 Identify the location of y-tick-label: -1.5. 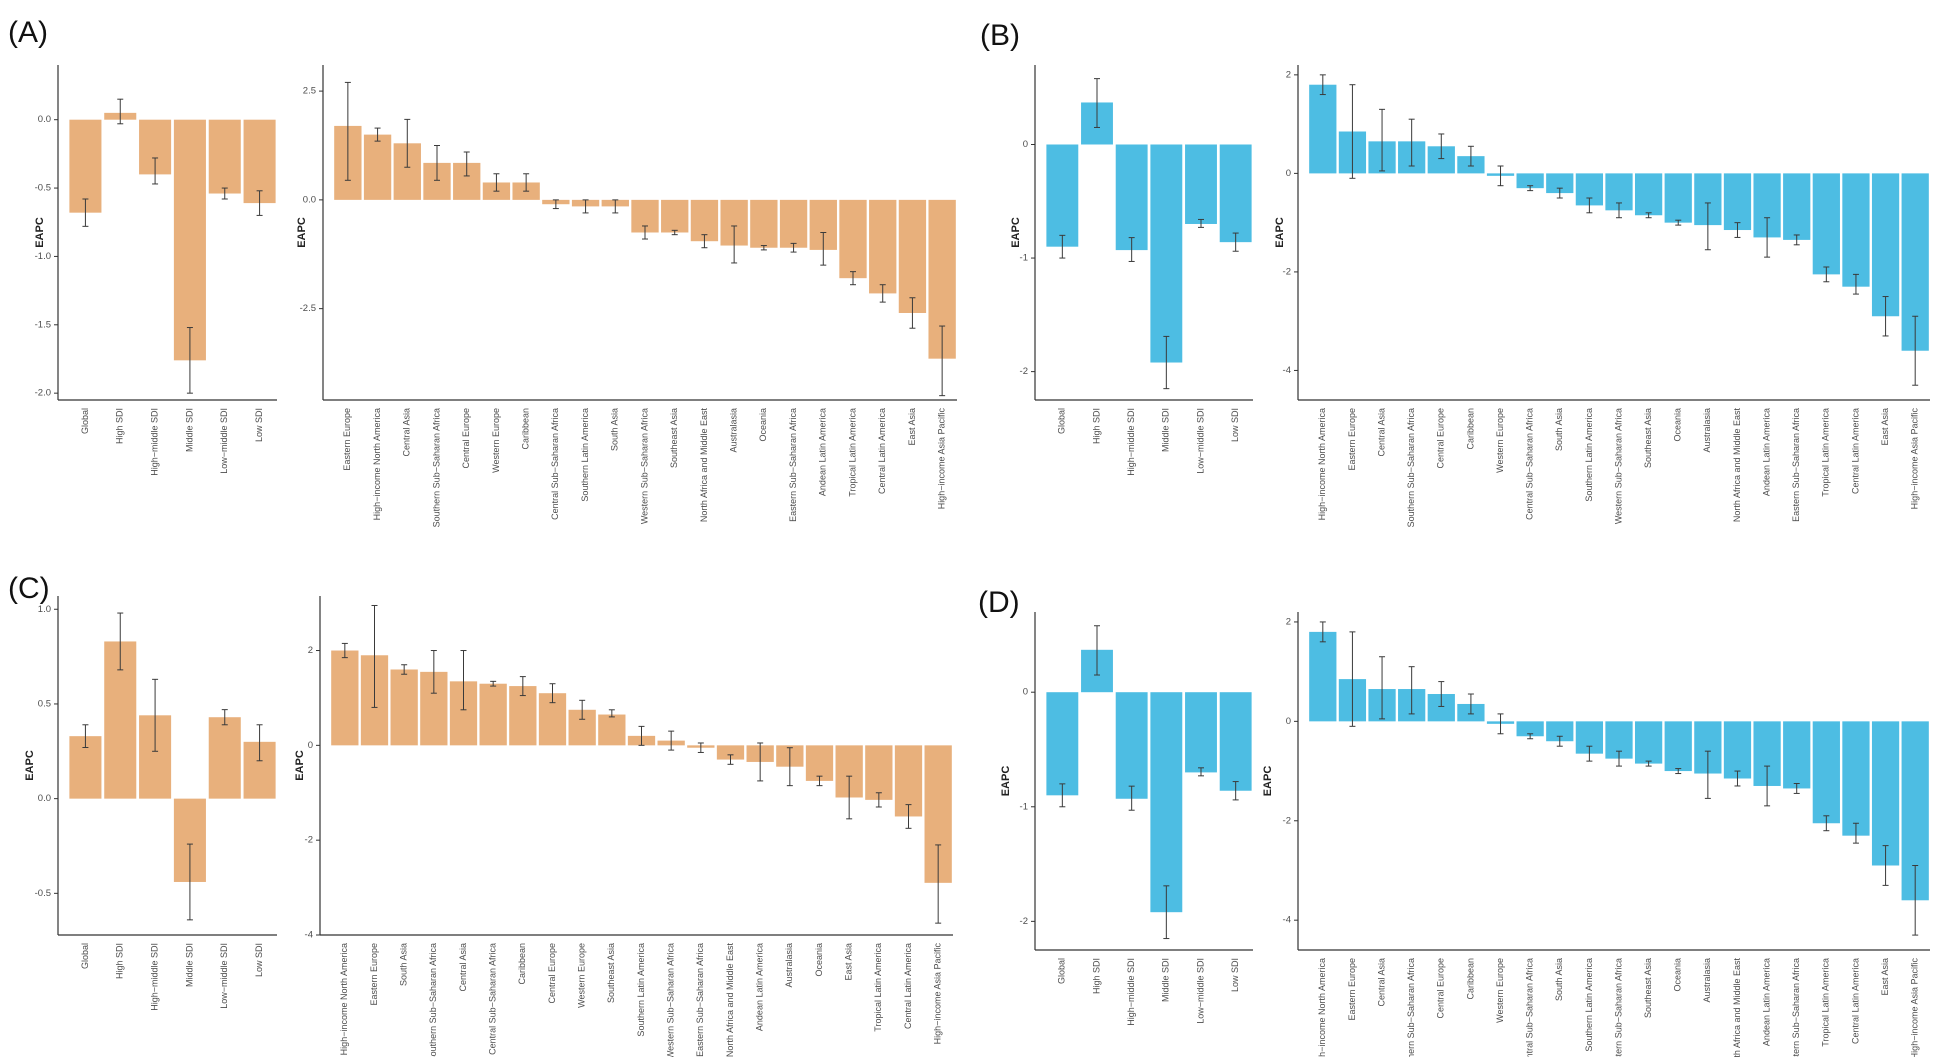
(43, 324).